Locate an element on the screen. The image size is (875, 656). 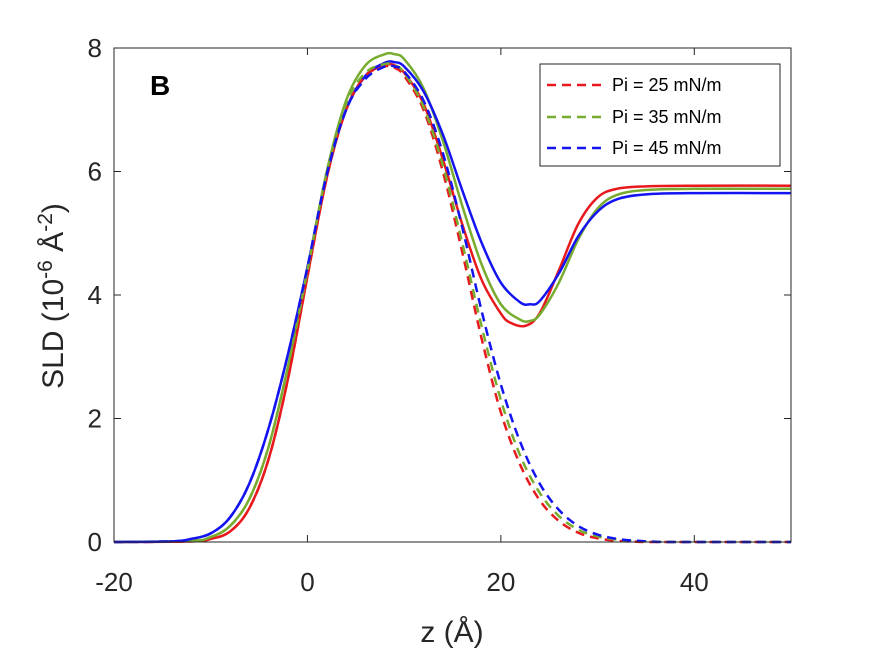
y-axis-title-base: SLD (10 is located at coordinates (53, 334).